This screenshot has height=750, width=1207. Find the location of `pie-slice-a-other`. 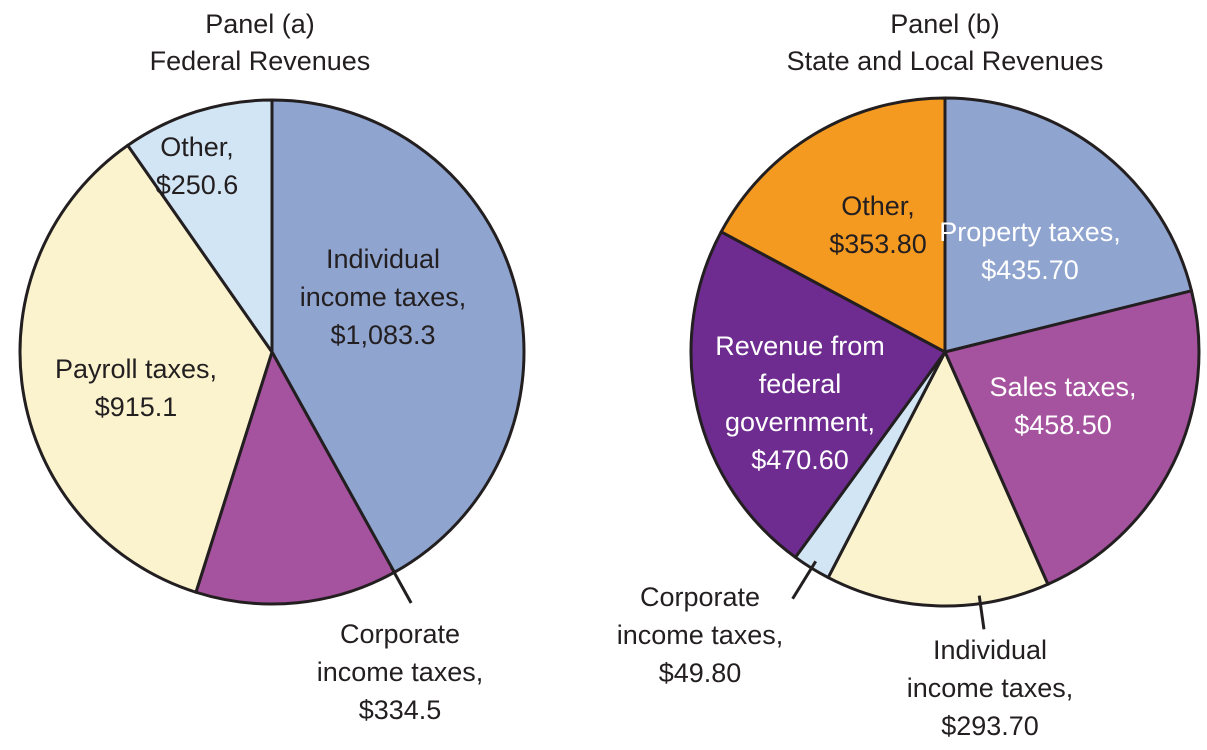

pie-slice-a-other is located at coordinates (200, 226).